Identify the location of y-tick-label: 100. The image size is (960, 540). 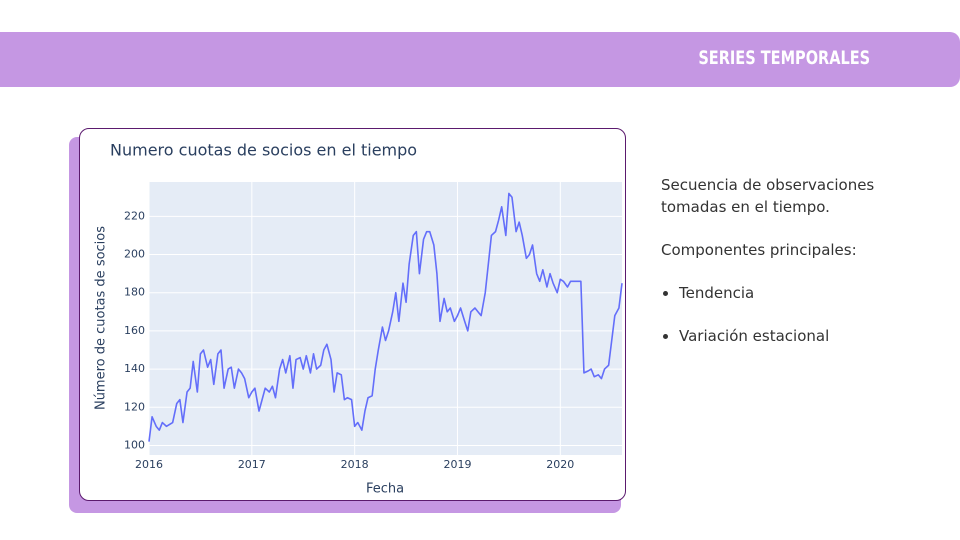
(134, 444).